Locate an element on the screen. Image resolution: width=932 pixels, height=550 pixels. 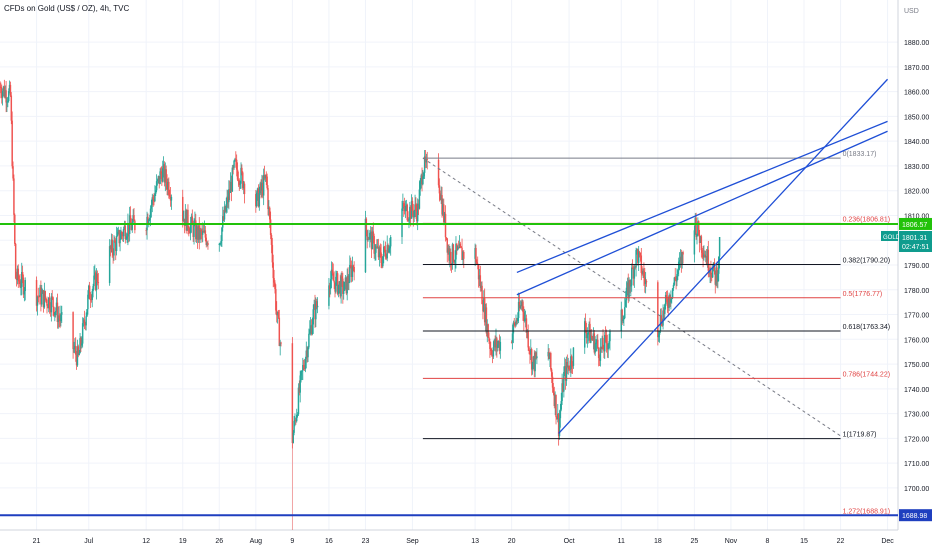
y-tick-label: 1850.00 is located at coordinates (916, 117).